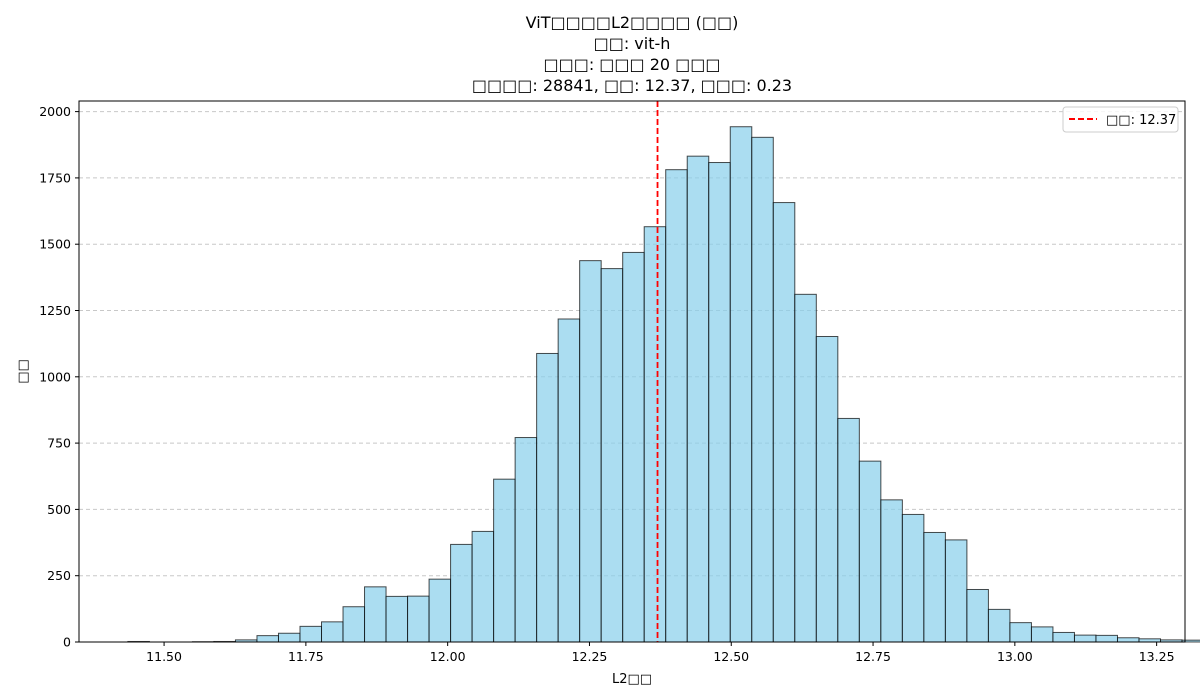 The image size is (1200, 700). What do you see at coordinates (1157, 656) in the screenshot?
I see `x-tick-label: 13.25` at bounding box center [1157, 656].